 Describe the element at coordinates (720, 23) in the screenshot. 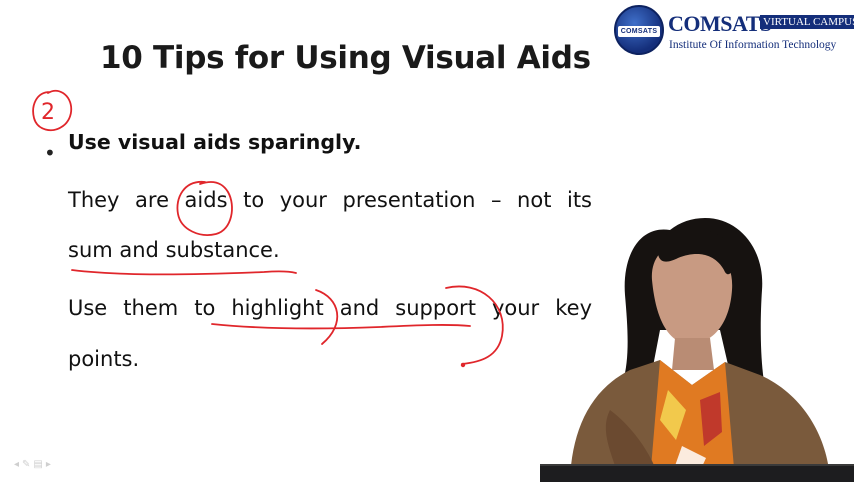

I see `logo-name: COMSATS` at that location.